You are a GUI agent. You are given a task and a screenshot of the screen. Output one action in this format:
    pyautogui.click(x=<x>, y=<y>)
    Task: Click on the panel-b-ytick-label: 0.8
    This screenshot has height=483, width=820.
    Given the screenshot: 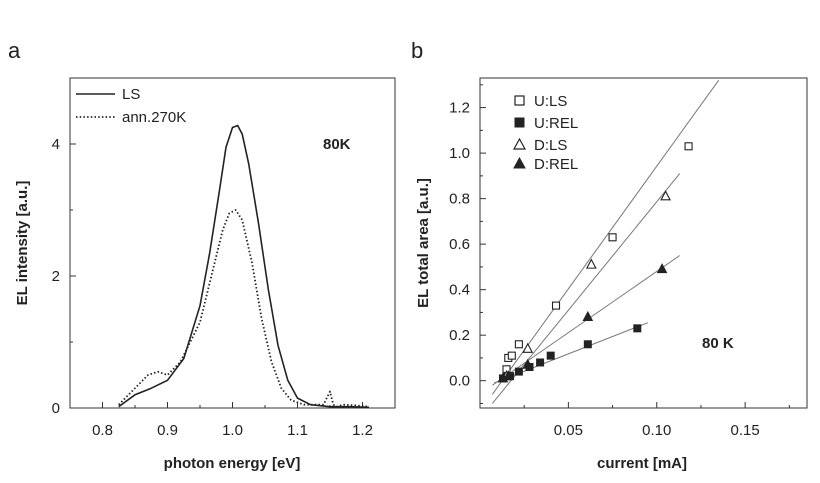 What is the action you would take?
    pyautogui.click(x=459, y=199)
    